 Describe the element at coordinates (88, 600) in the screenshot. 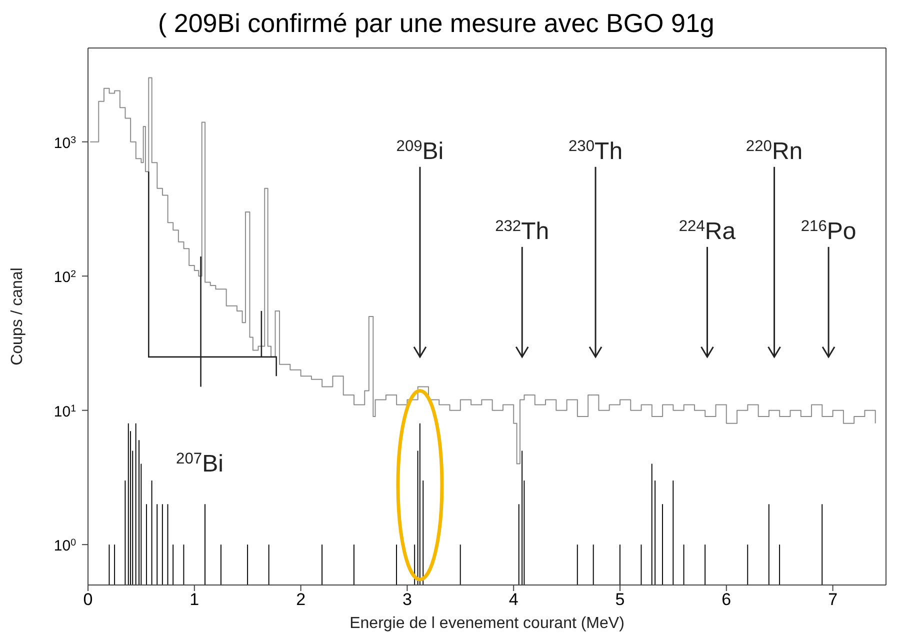

I see `x-tick-label: 0` at that location.